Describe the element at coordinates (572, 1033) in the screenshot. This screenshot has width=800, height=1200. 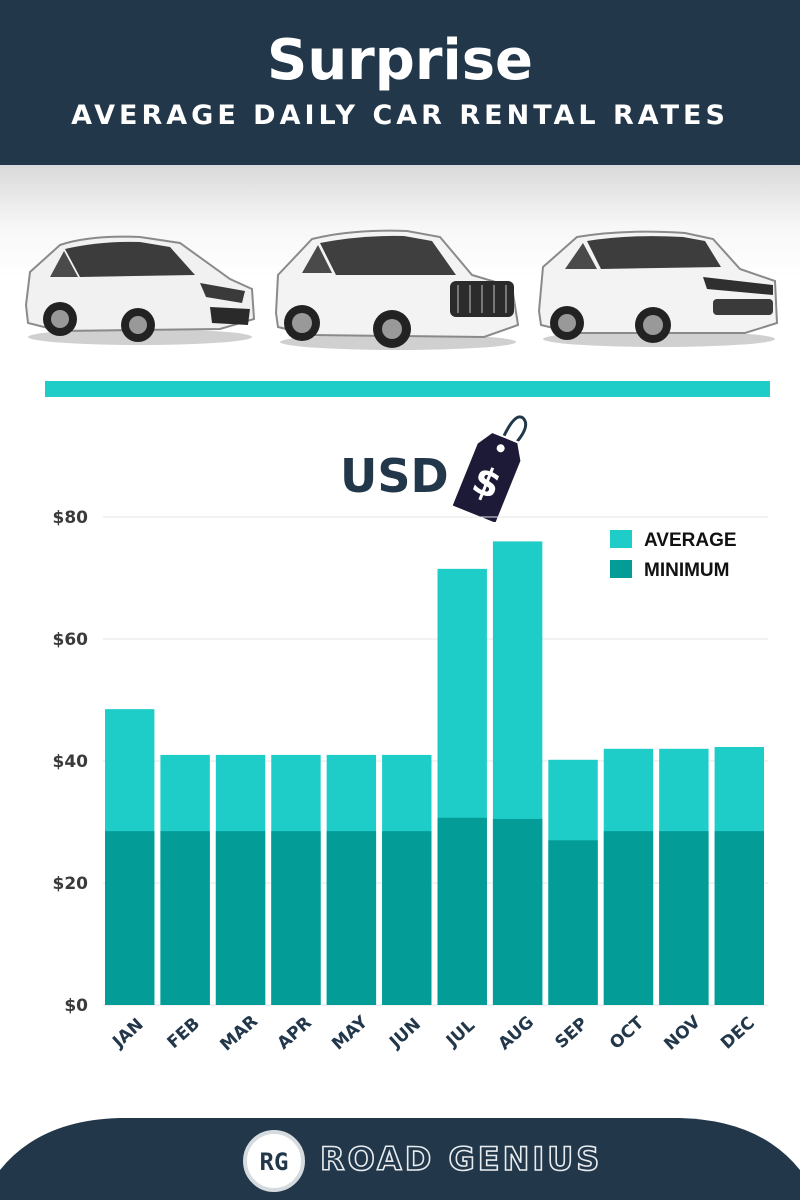
I see `x-tick-label: SEP` at that location.